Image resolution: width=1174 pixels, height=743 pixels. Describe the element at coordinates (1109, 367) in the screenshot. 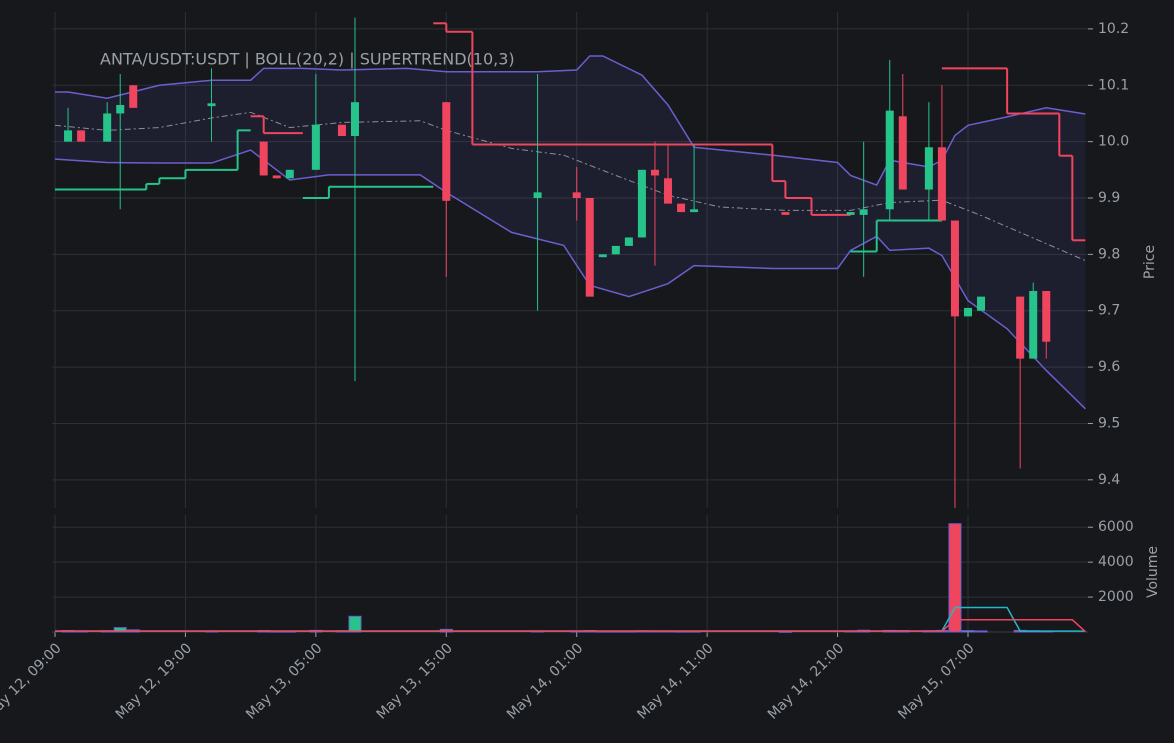

I see `y-tick-label: 9.6` at that location.